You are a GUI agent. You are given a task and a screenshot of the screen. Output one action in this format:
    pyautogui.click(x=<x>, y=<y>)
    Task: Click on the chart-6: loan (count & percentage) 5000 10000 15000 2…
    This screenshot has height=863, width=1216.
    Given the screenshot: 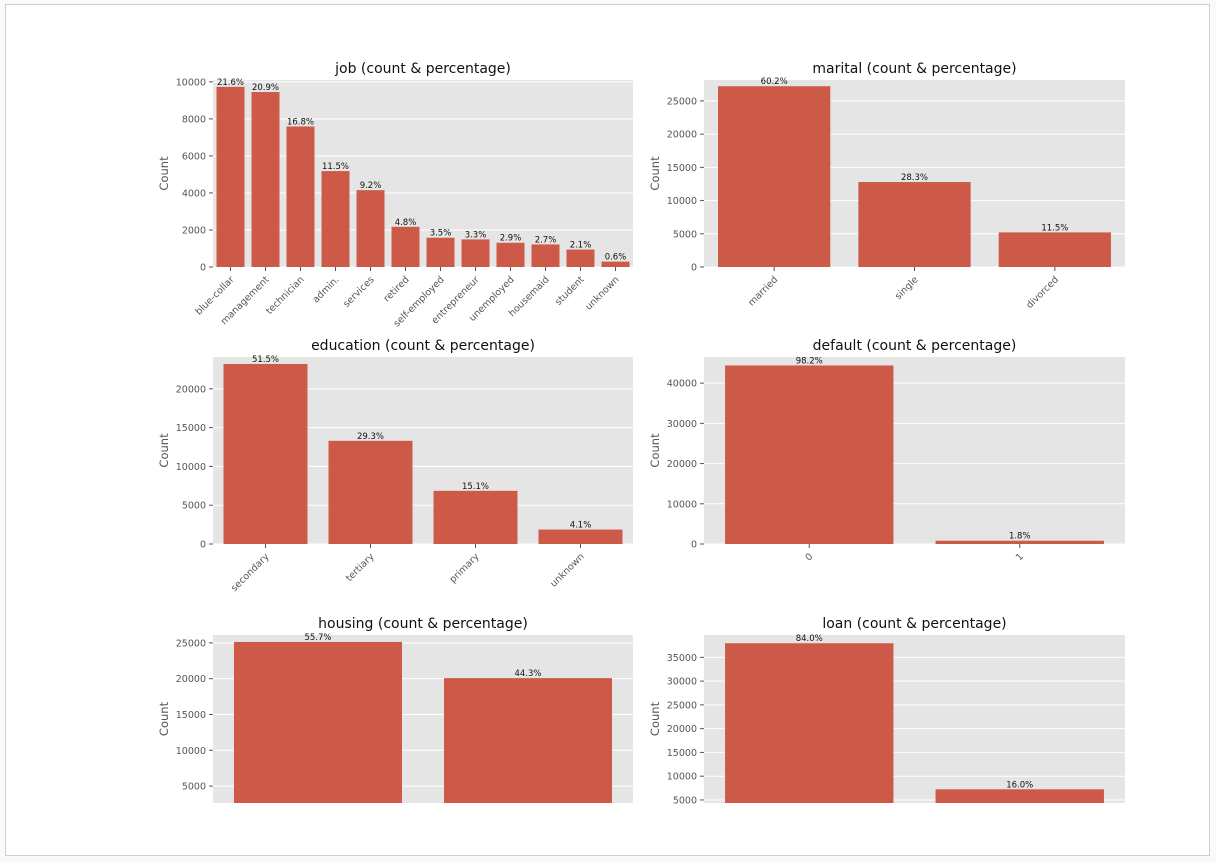 What is the action you would take?
    pyautogui.click(x=886, y=711)
    